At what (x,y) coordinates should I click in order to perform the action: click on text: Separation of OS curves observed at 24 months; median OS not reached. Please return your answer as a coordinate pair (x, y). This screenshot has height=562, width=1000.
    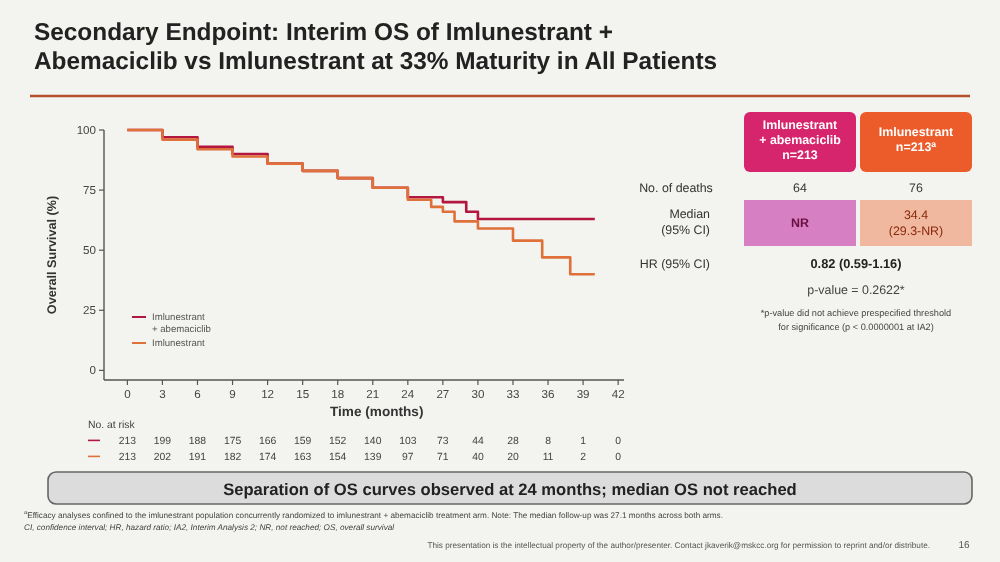
    Looking at the image, I should click on (510, 489).